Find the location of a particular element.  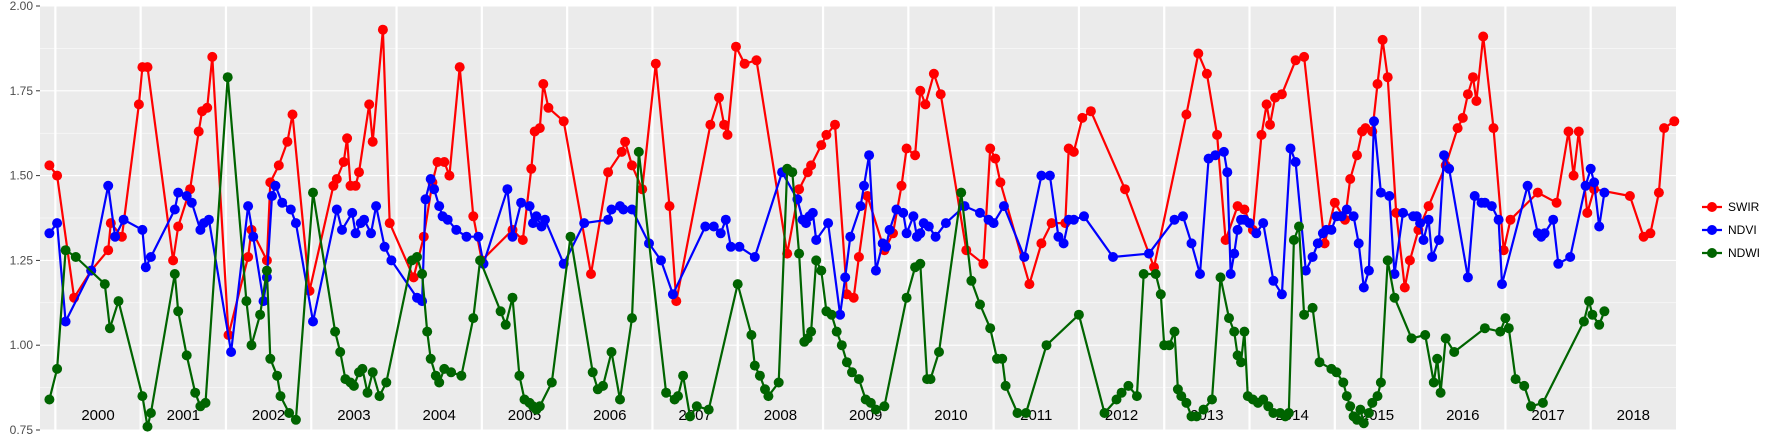

legend-label: SWIR is located at coordinates (1744, 207).